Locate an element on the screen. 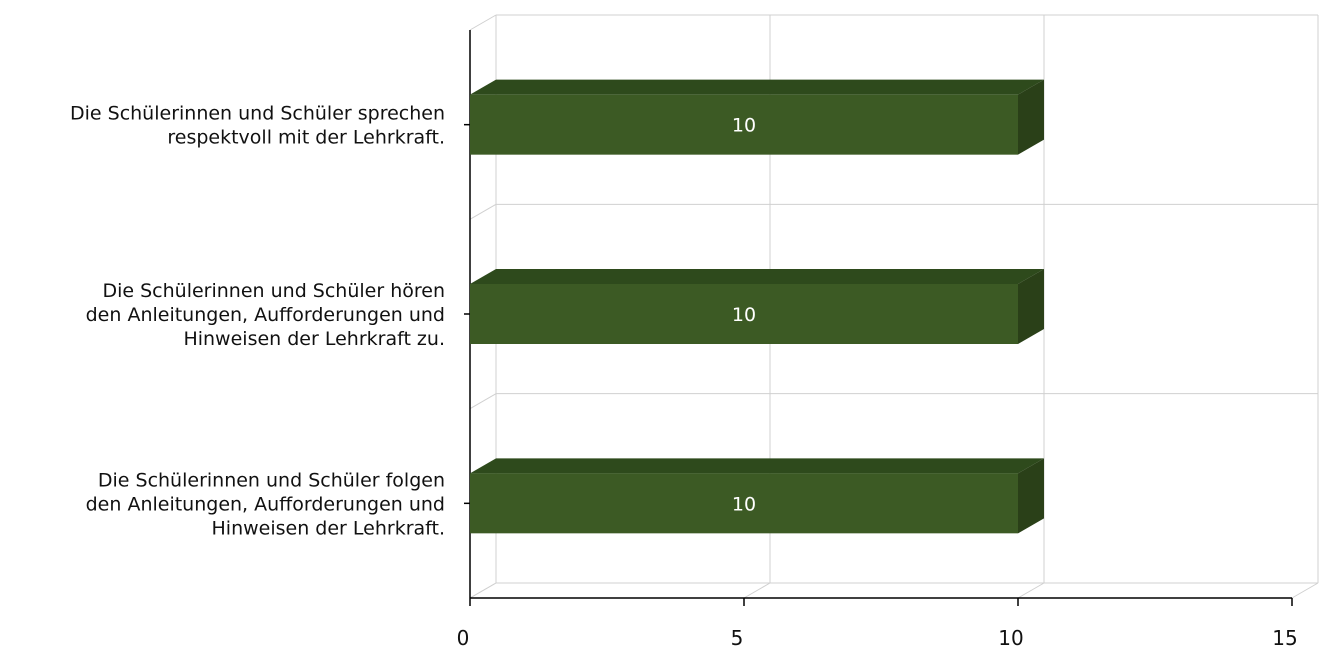  category-label-line: Die Schülerinnen und Schüler hören is located at coordinates (273, 291).